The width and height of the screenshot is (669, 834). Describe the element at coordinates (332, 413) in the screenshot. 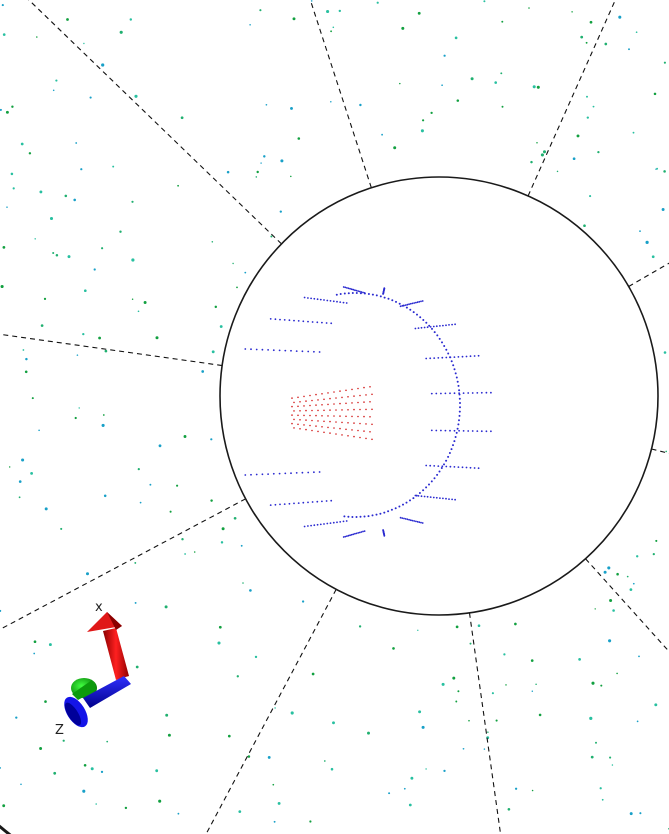

I see `core-particles` at that location.